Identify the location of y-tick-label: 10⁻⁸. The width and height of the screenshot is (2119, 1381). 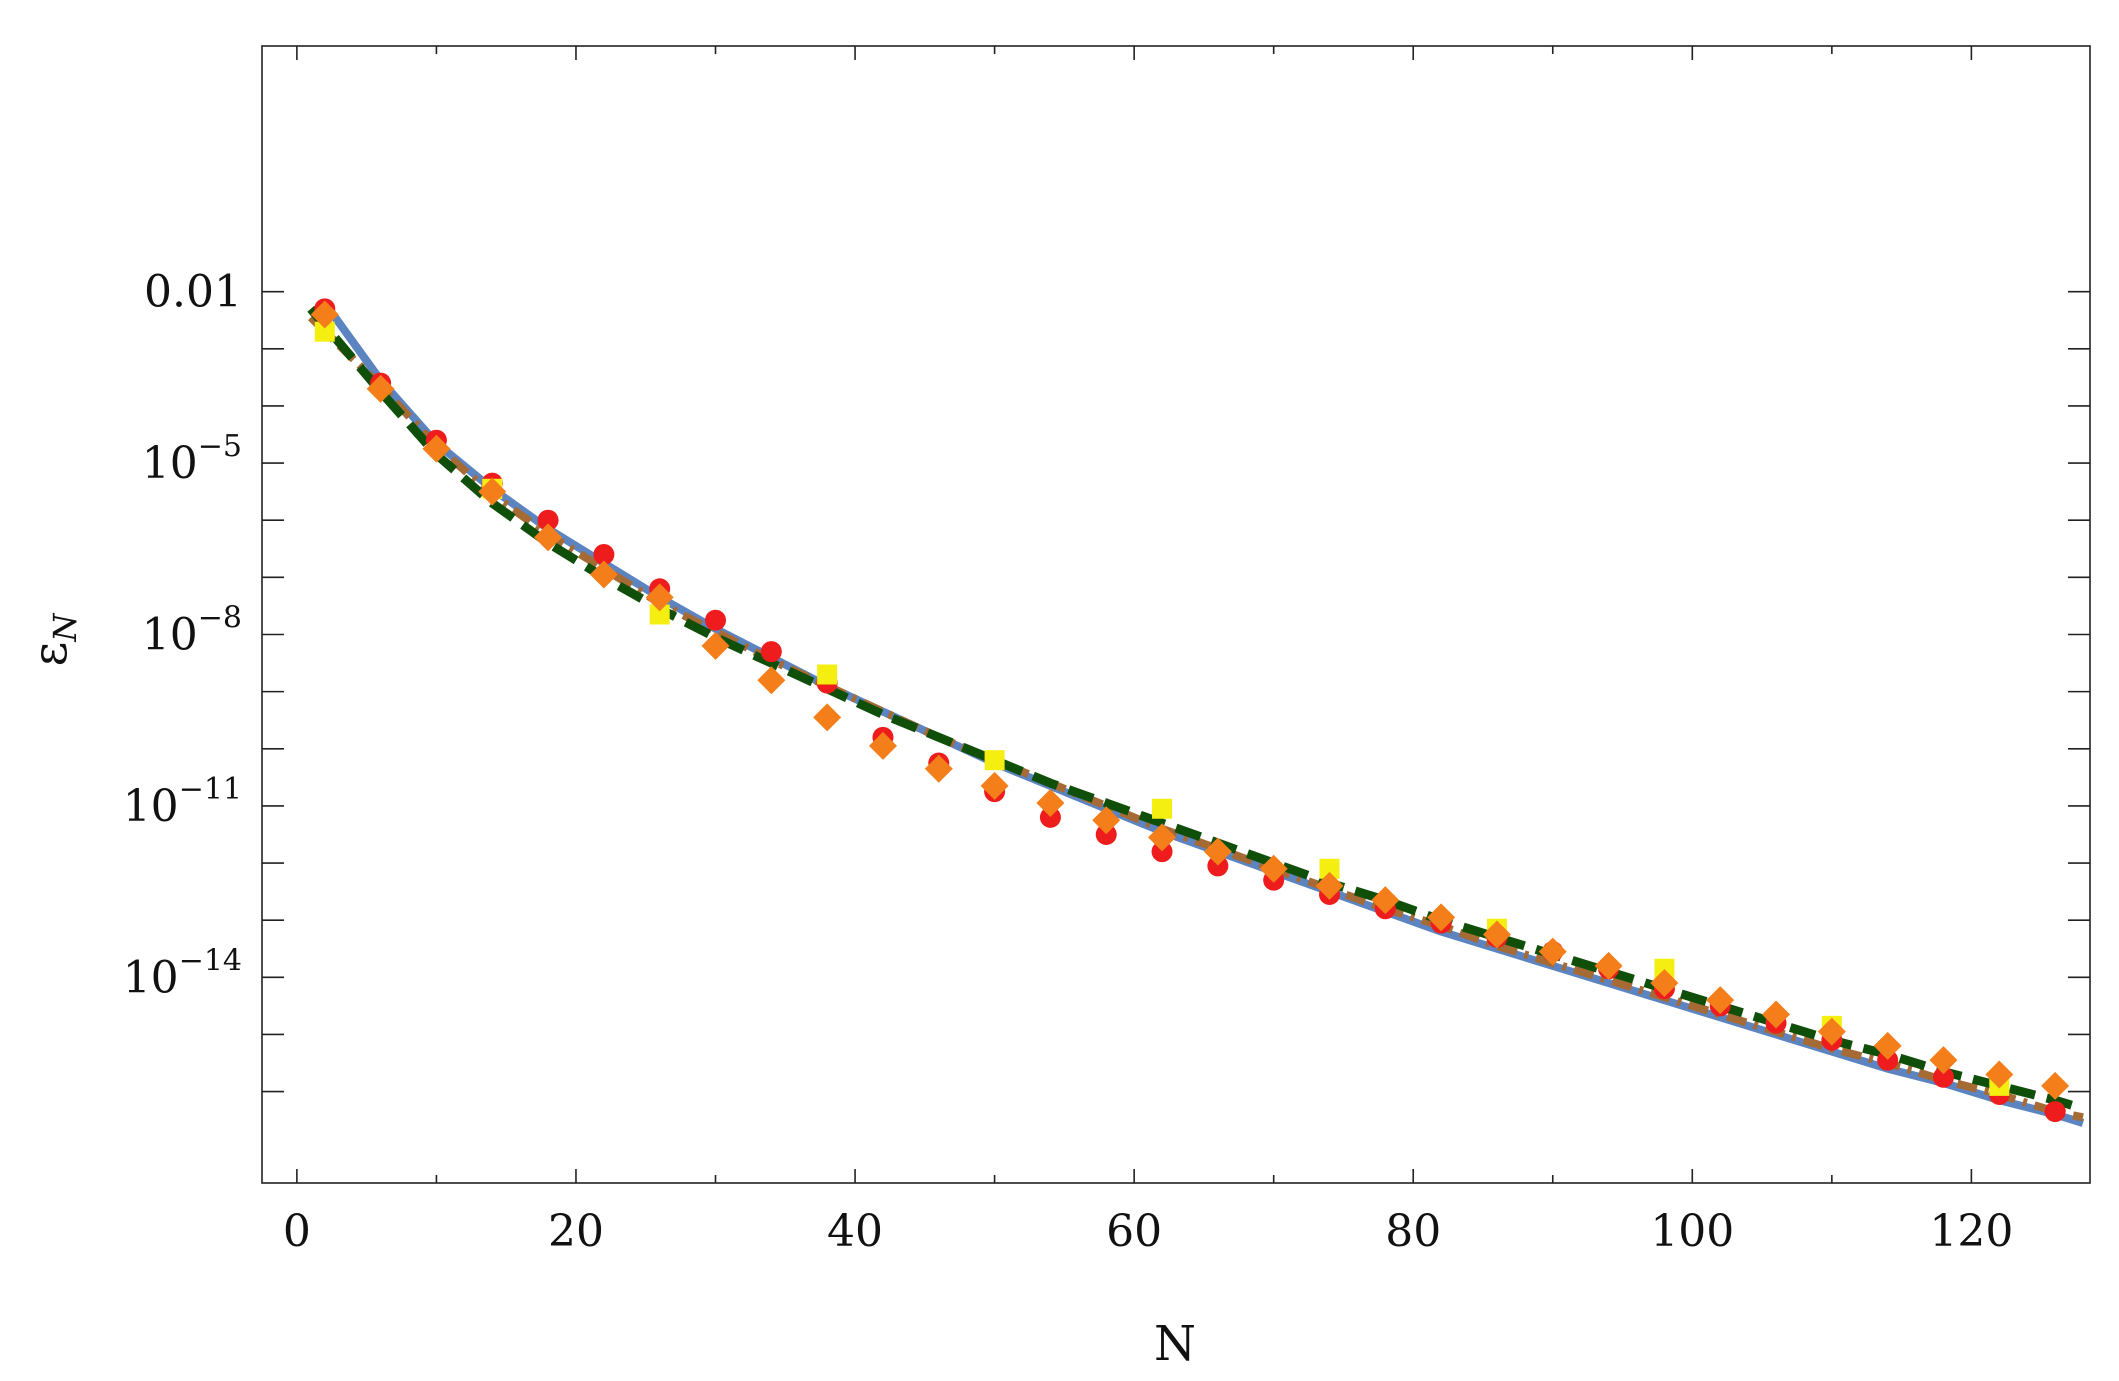
(192, 630).